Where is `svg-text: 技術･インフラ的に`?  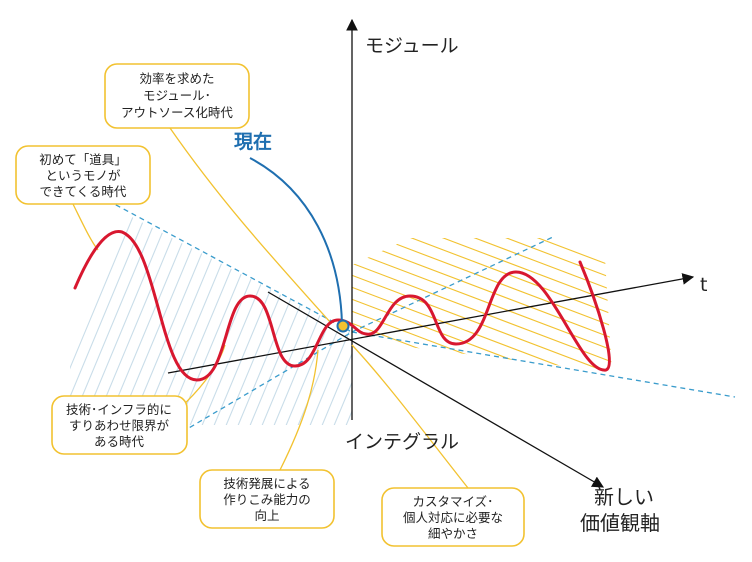
svg-text: 技術･インフラ的に is located at coordinates (119, 409).